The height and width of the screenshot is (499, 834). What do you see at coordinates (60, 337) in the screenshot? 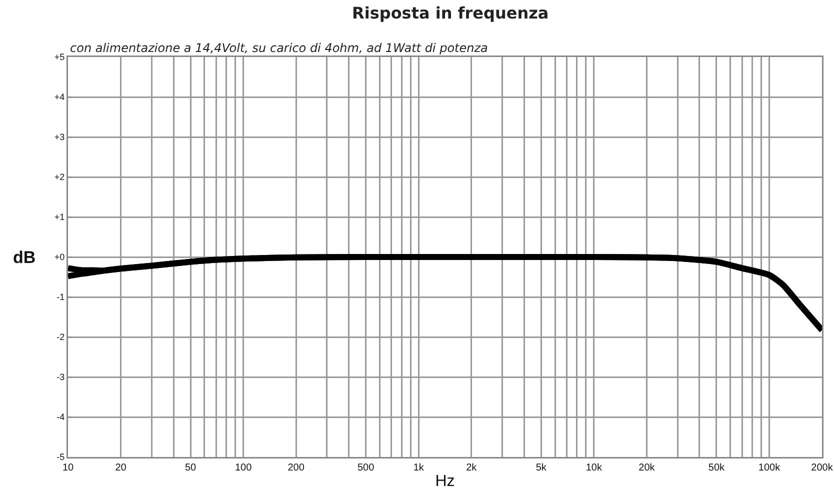
I see `y-tick-label: -2` at bounding box center [60, 337].